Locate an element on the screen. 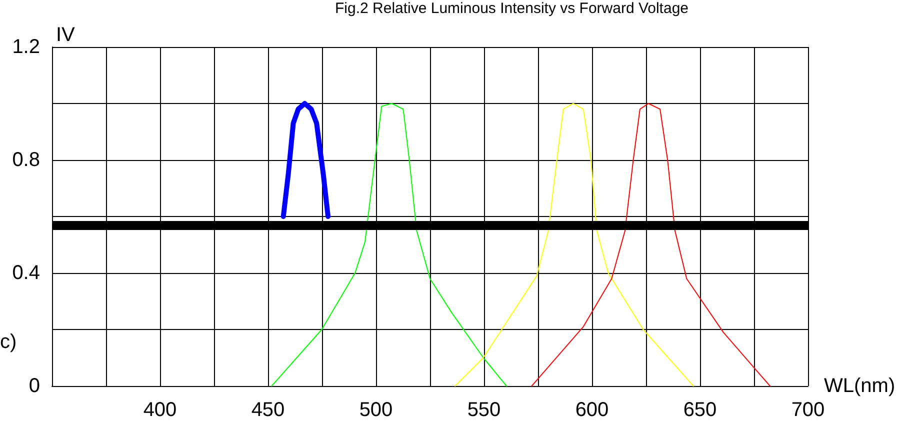  x-axis-title: WL(nm) is located at coordinates (860, 386).